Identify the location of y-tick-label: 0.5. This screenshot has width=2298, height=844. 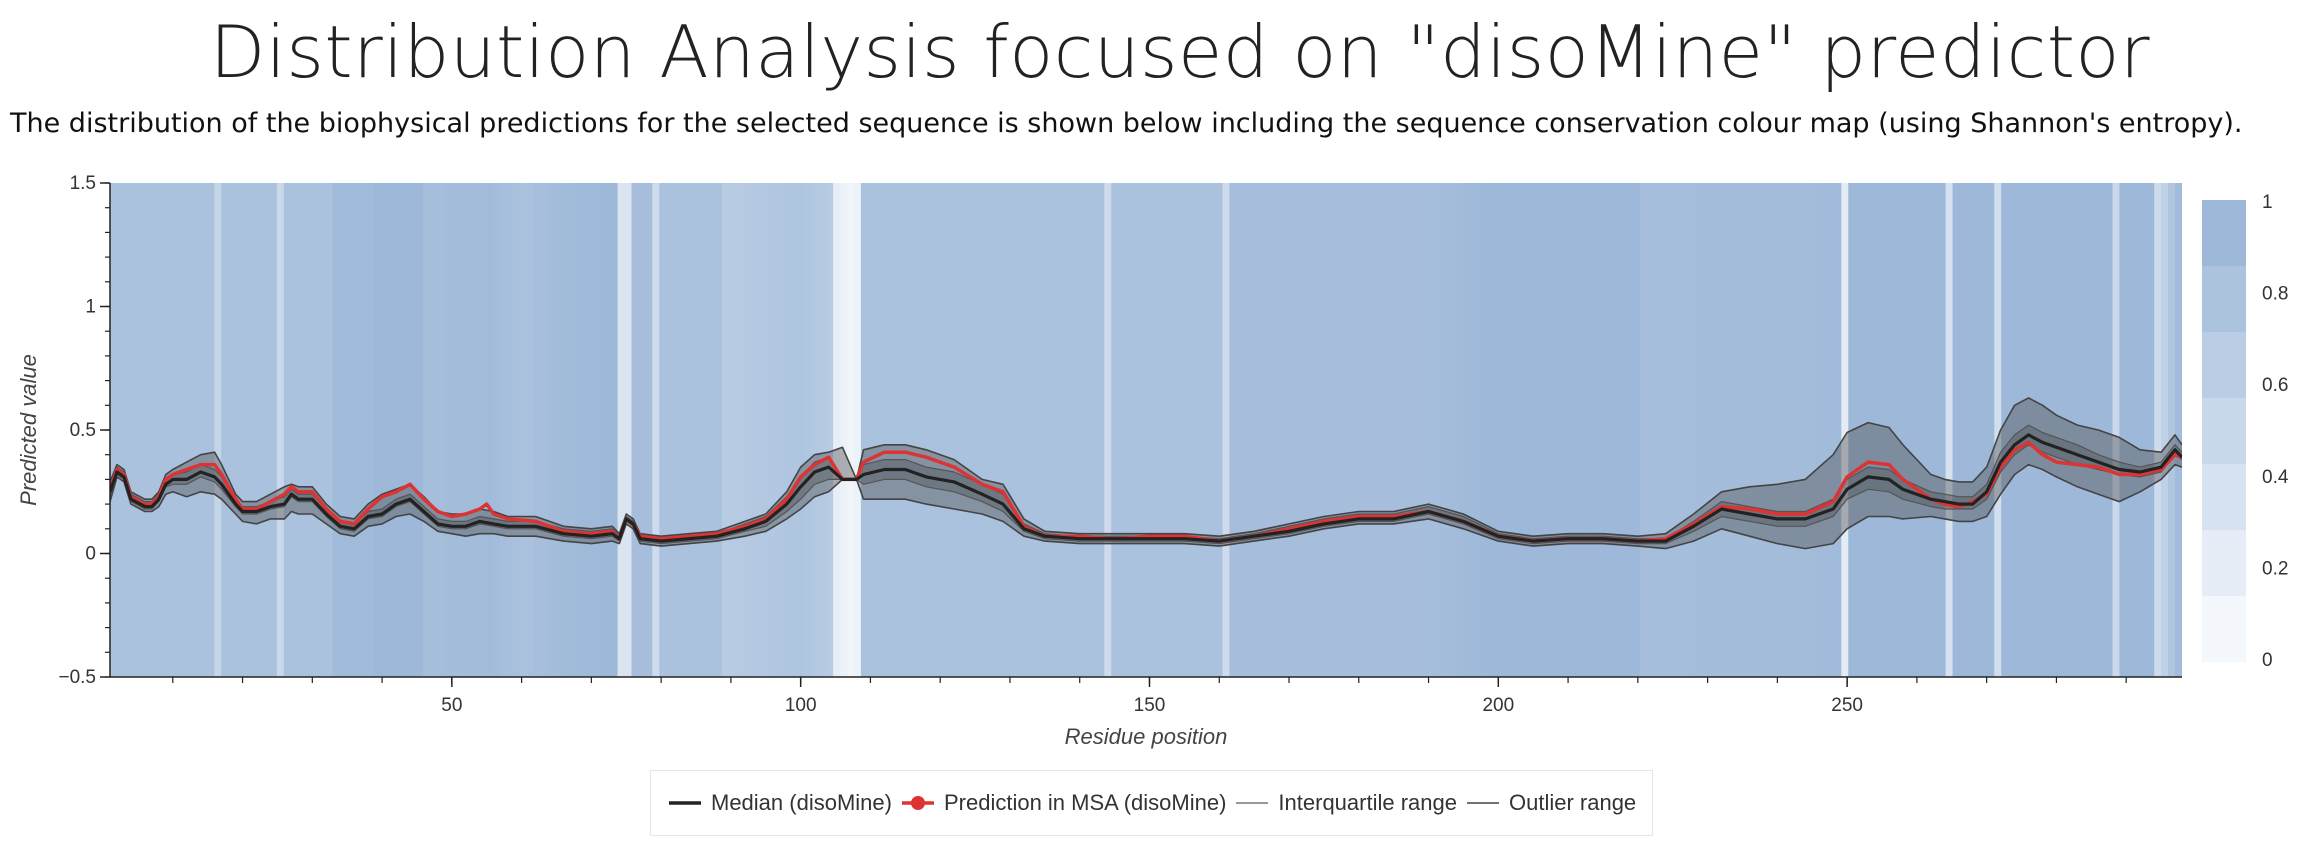
(83, 430).